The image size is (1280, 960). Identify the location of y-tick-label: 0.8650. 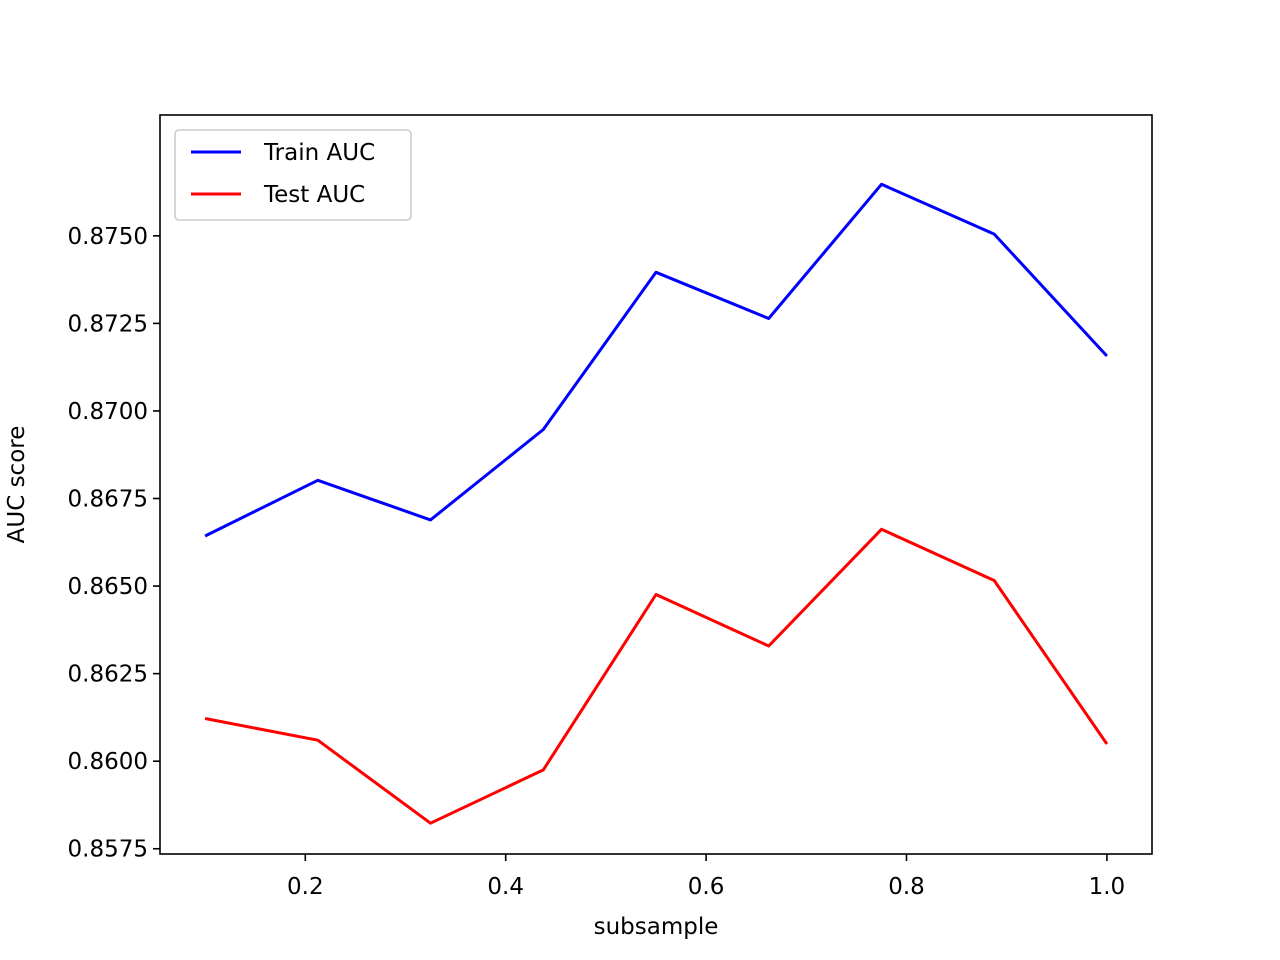
(108, 587).